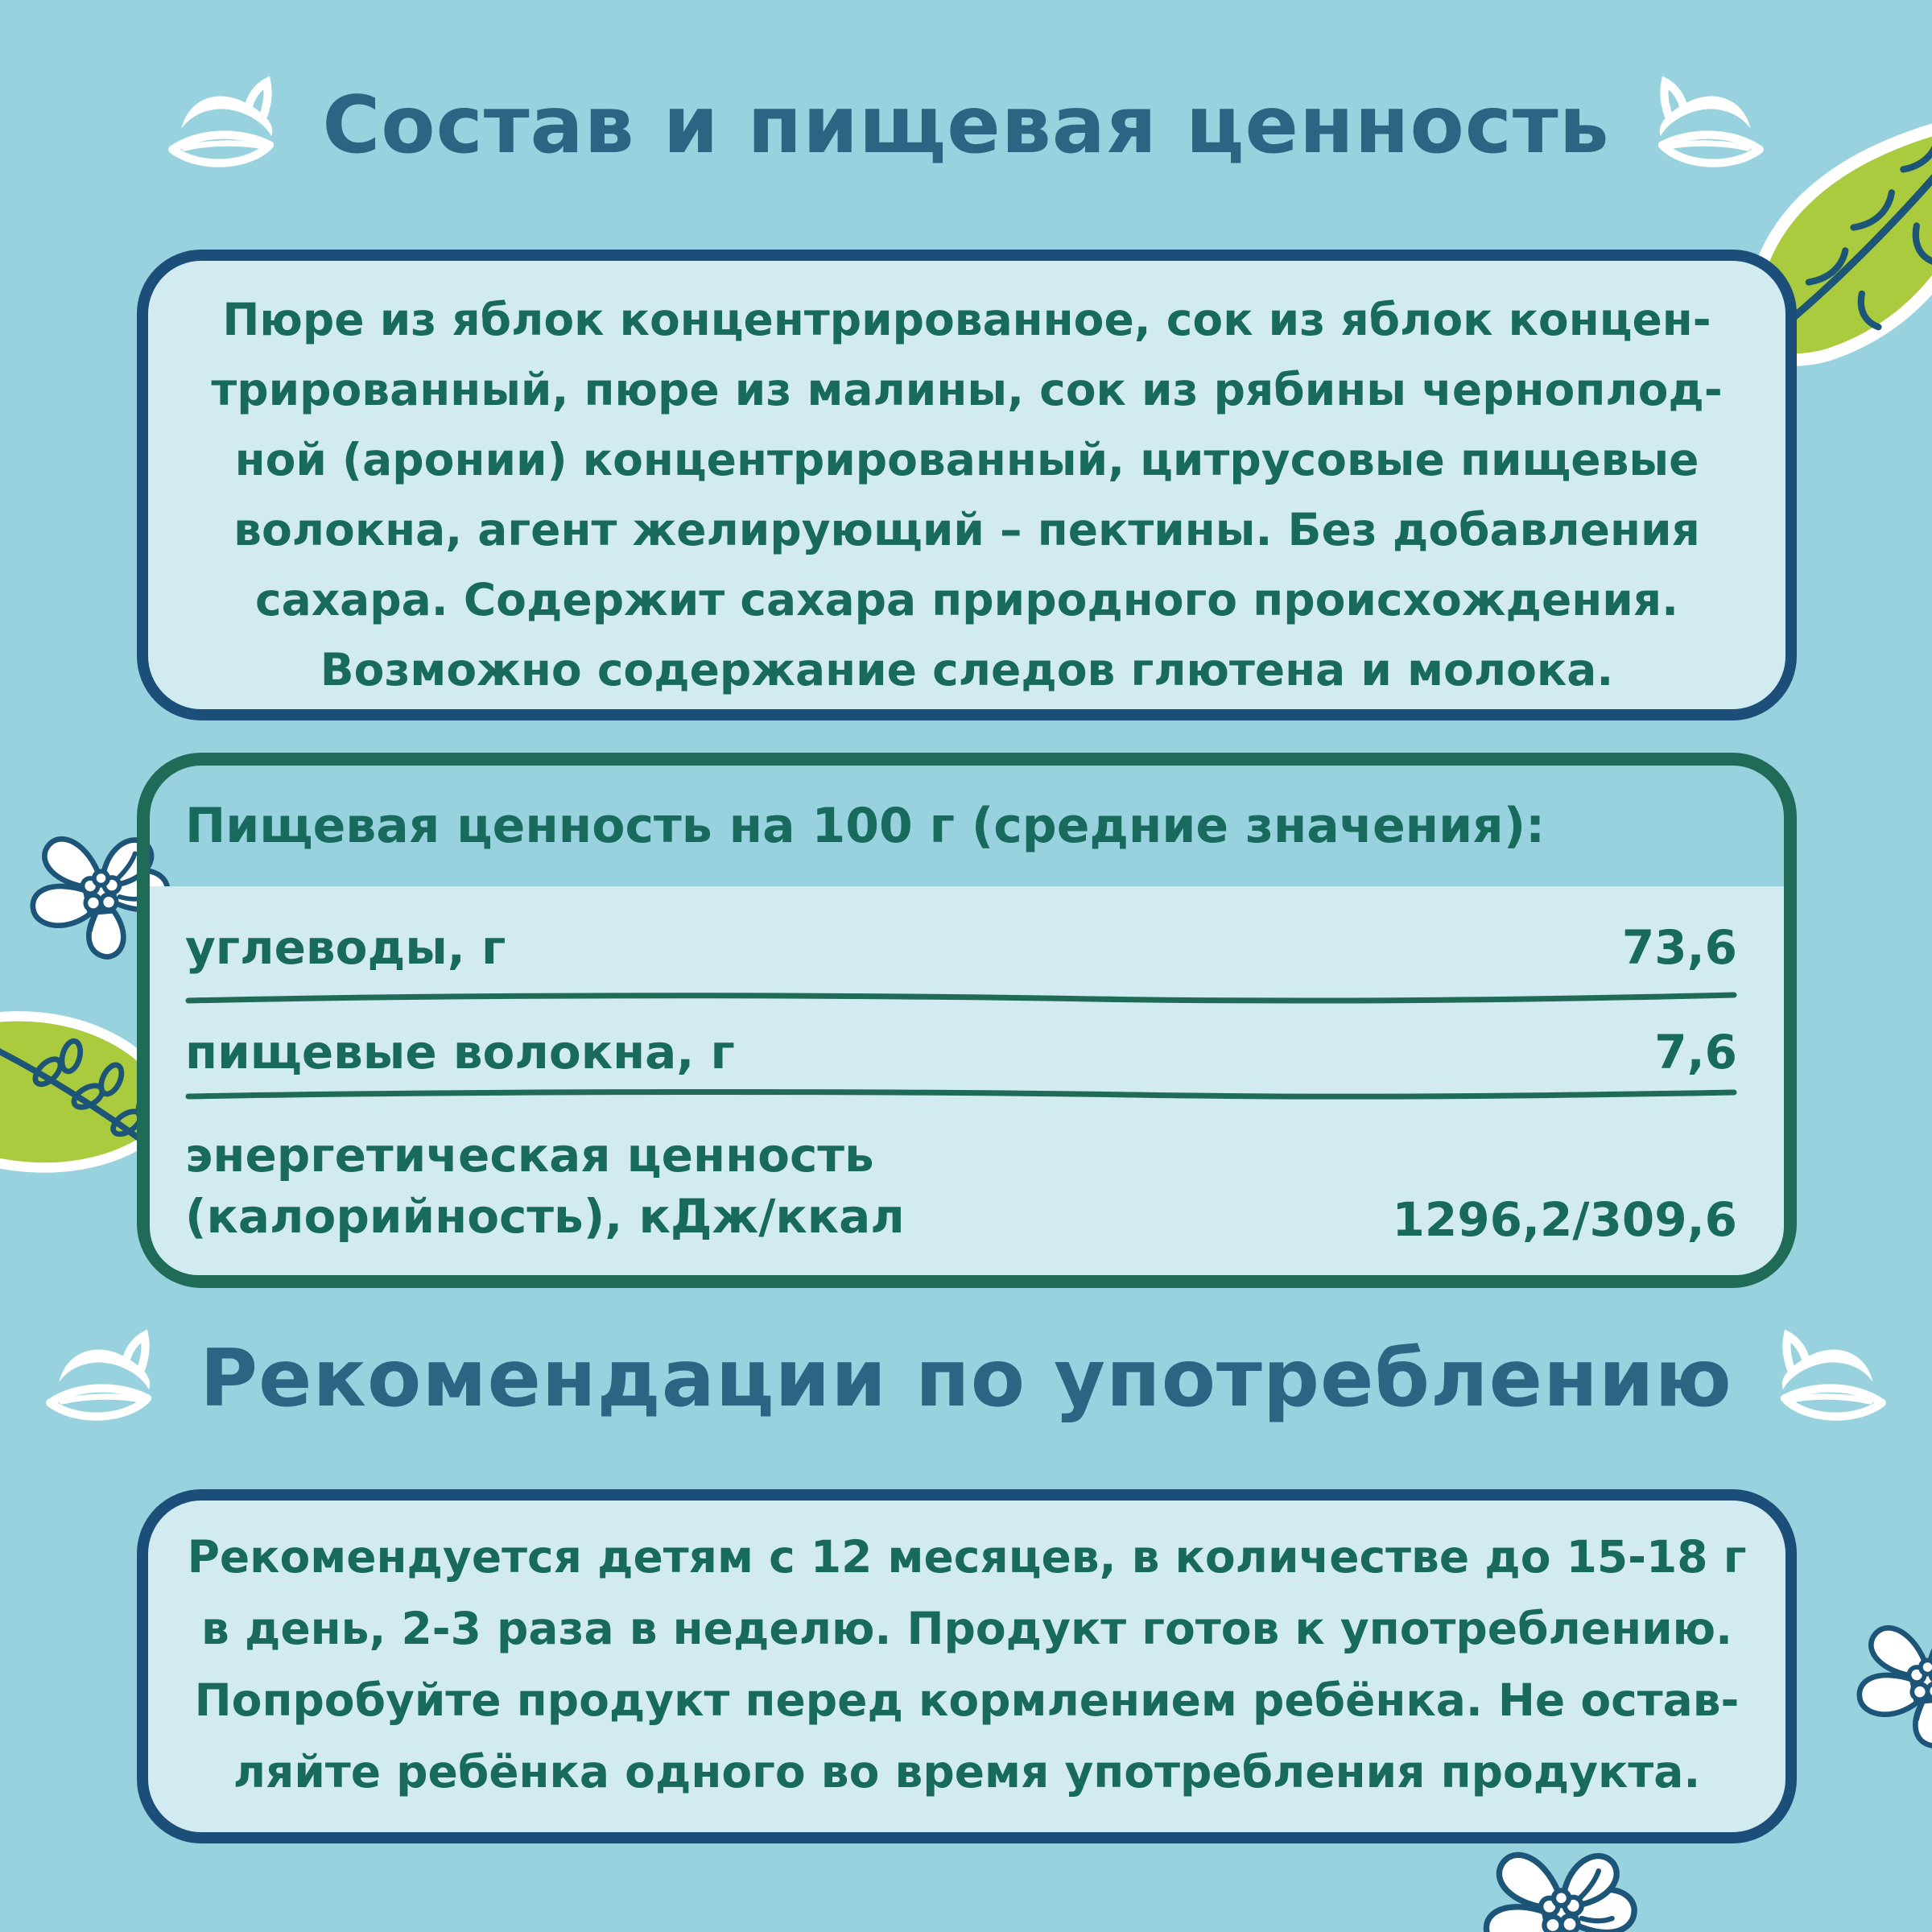 This screenshot has height=1932, width=1932. What do you see at coordinates (1679, 947) in the screenshot?
I see `nutrition-row-value: 73,6` at bounding box center [1679, 947].